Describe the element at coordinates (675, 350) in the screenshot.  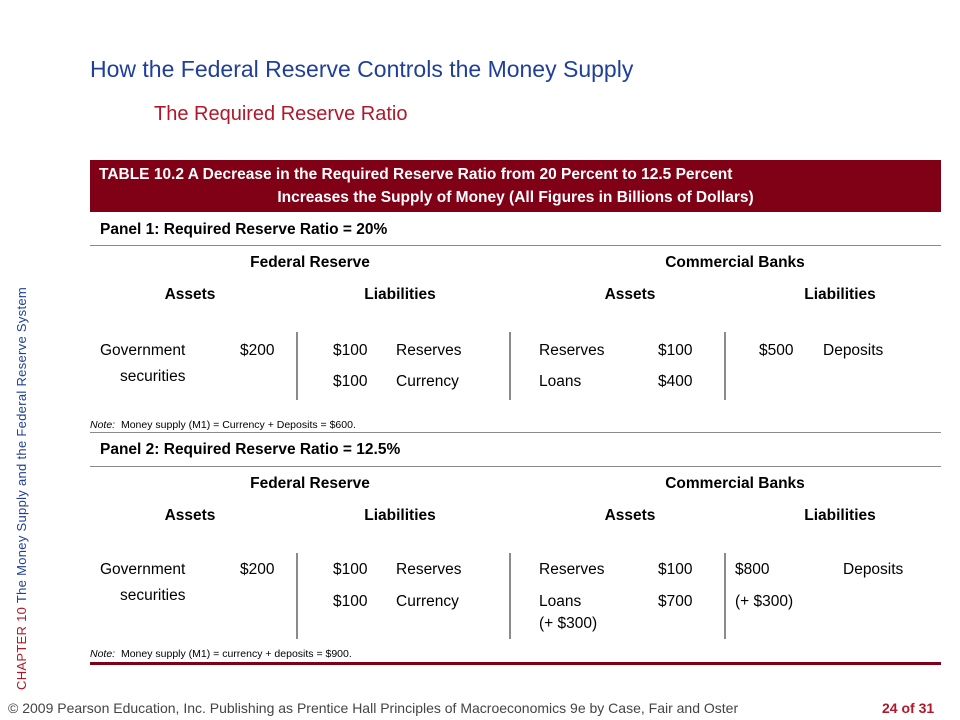
I see `panel1-bank-reserves-value: $100` at that location.